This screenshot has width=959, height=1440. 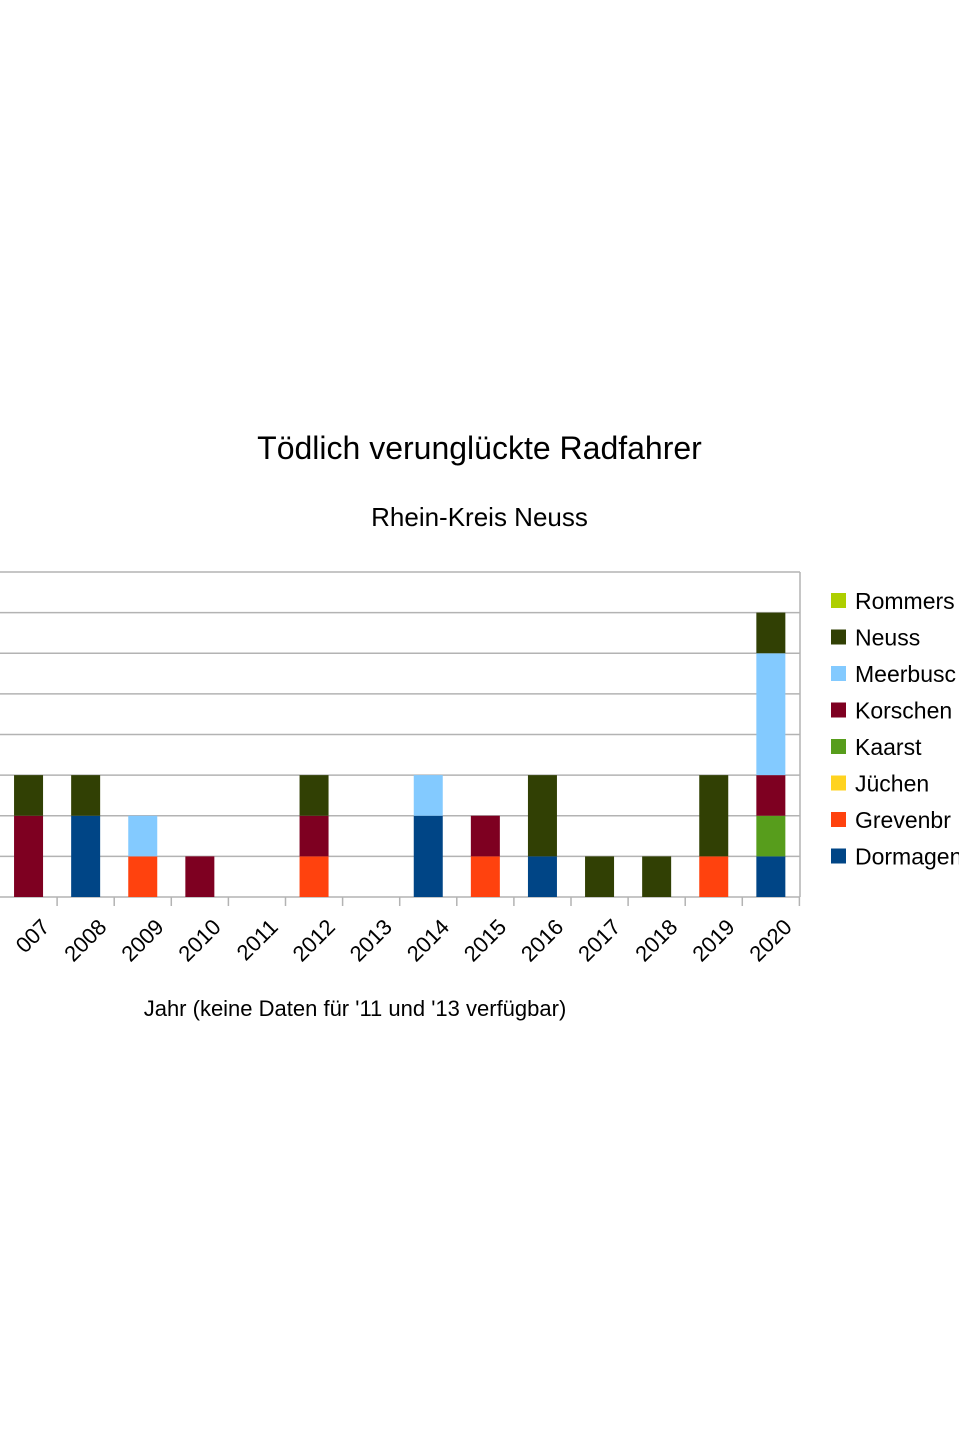 What do you see at coordinates (903, 820) in the screenshot?
I see `legend-label: Grevenbr` at bounding box center [903, 820].